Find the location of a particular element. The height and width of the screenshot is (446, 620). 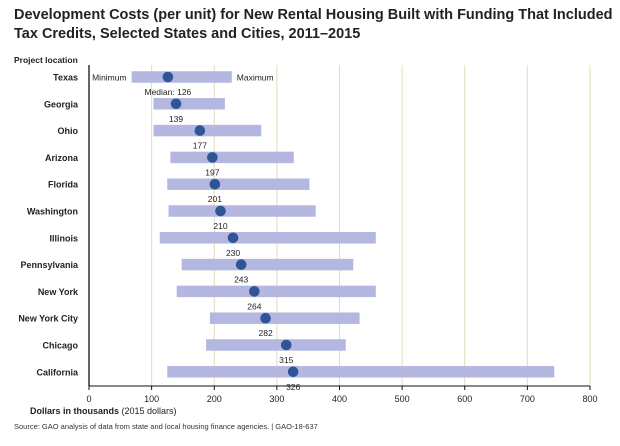

median-label: 197 is located at coordinates (212, 172).